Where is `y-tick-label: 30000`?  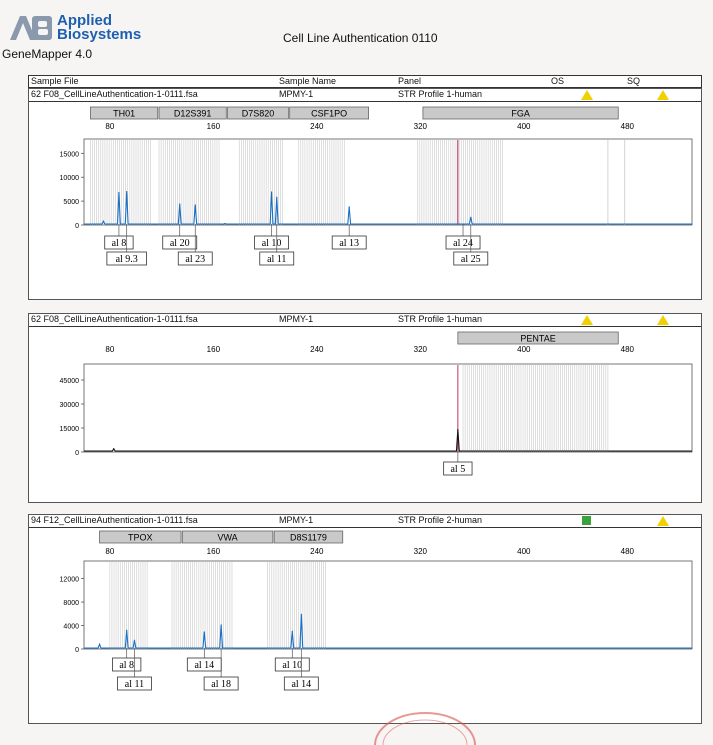 y-tick-label: 30000 is located at coordinates (70, 405).